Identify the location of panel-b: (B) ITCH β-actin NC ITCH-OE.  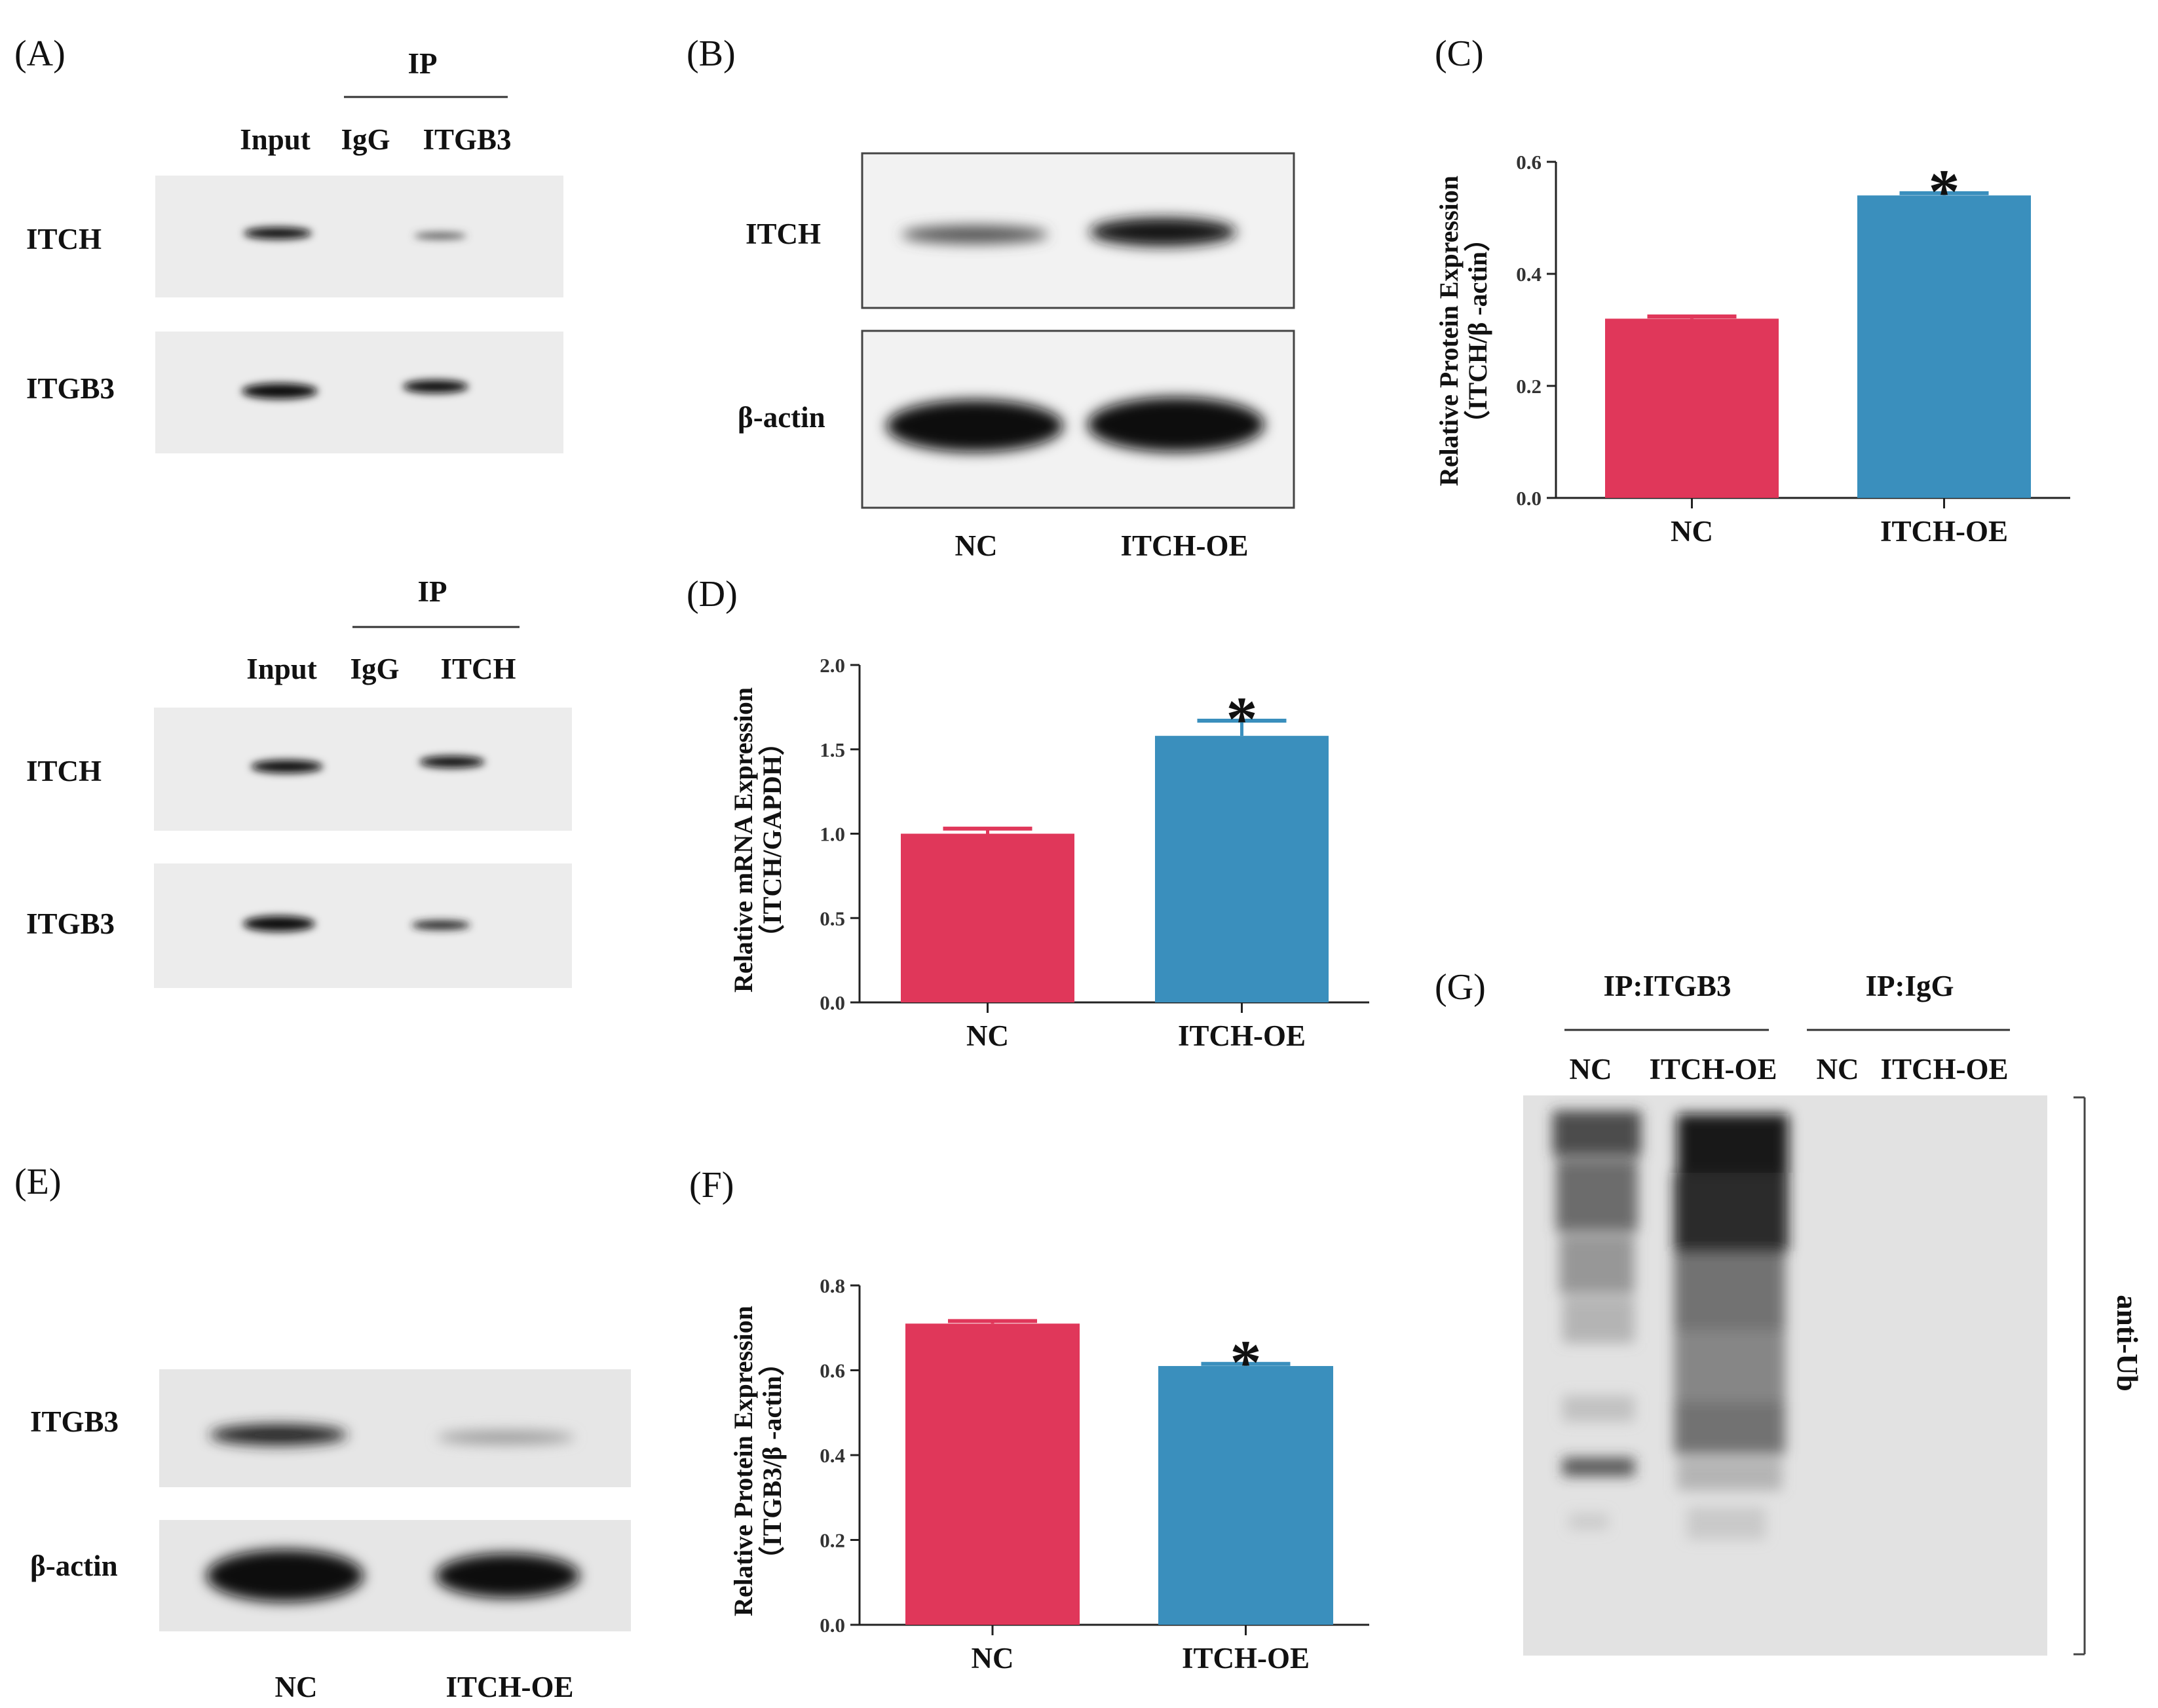
(991, 297).